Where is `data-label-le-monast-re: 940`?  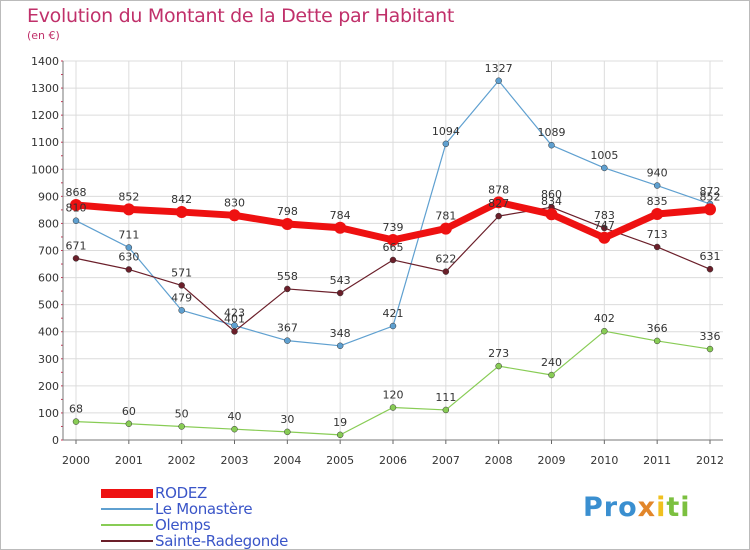 data-label-le-monast-re: 940 is located at coordinates (657, 173).